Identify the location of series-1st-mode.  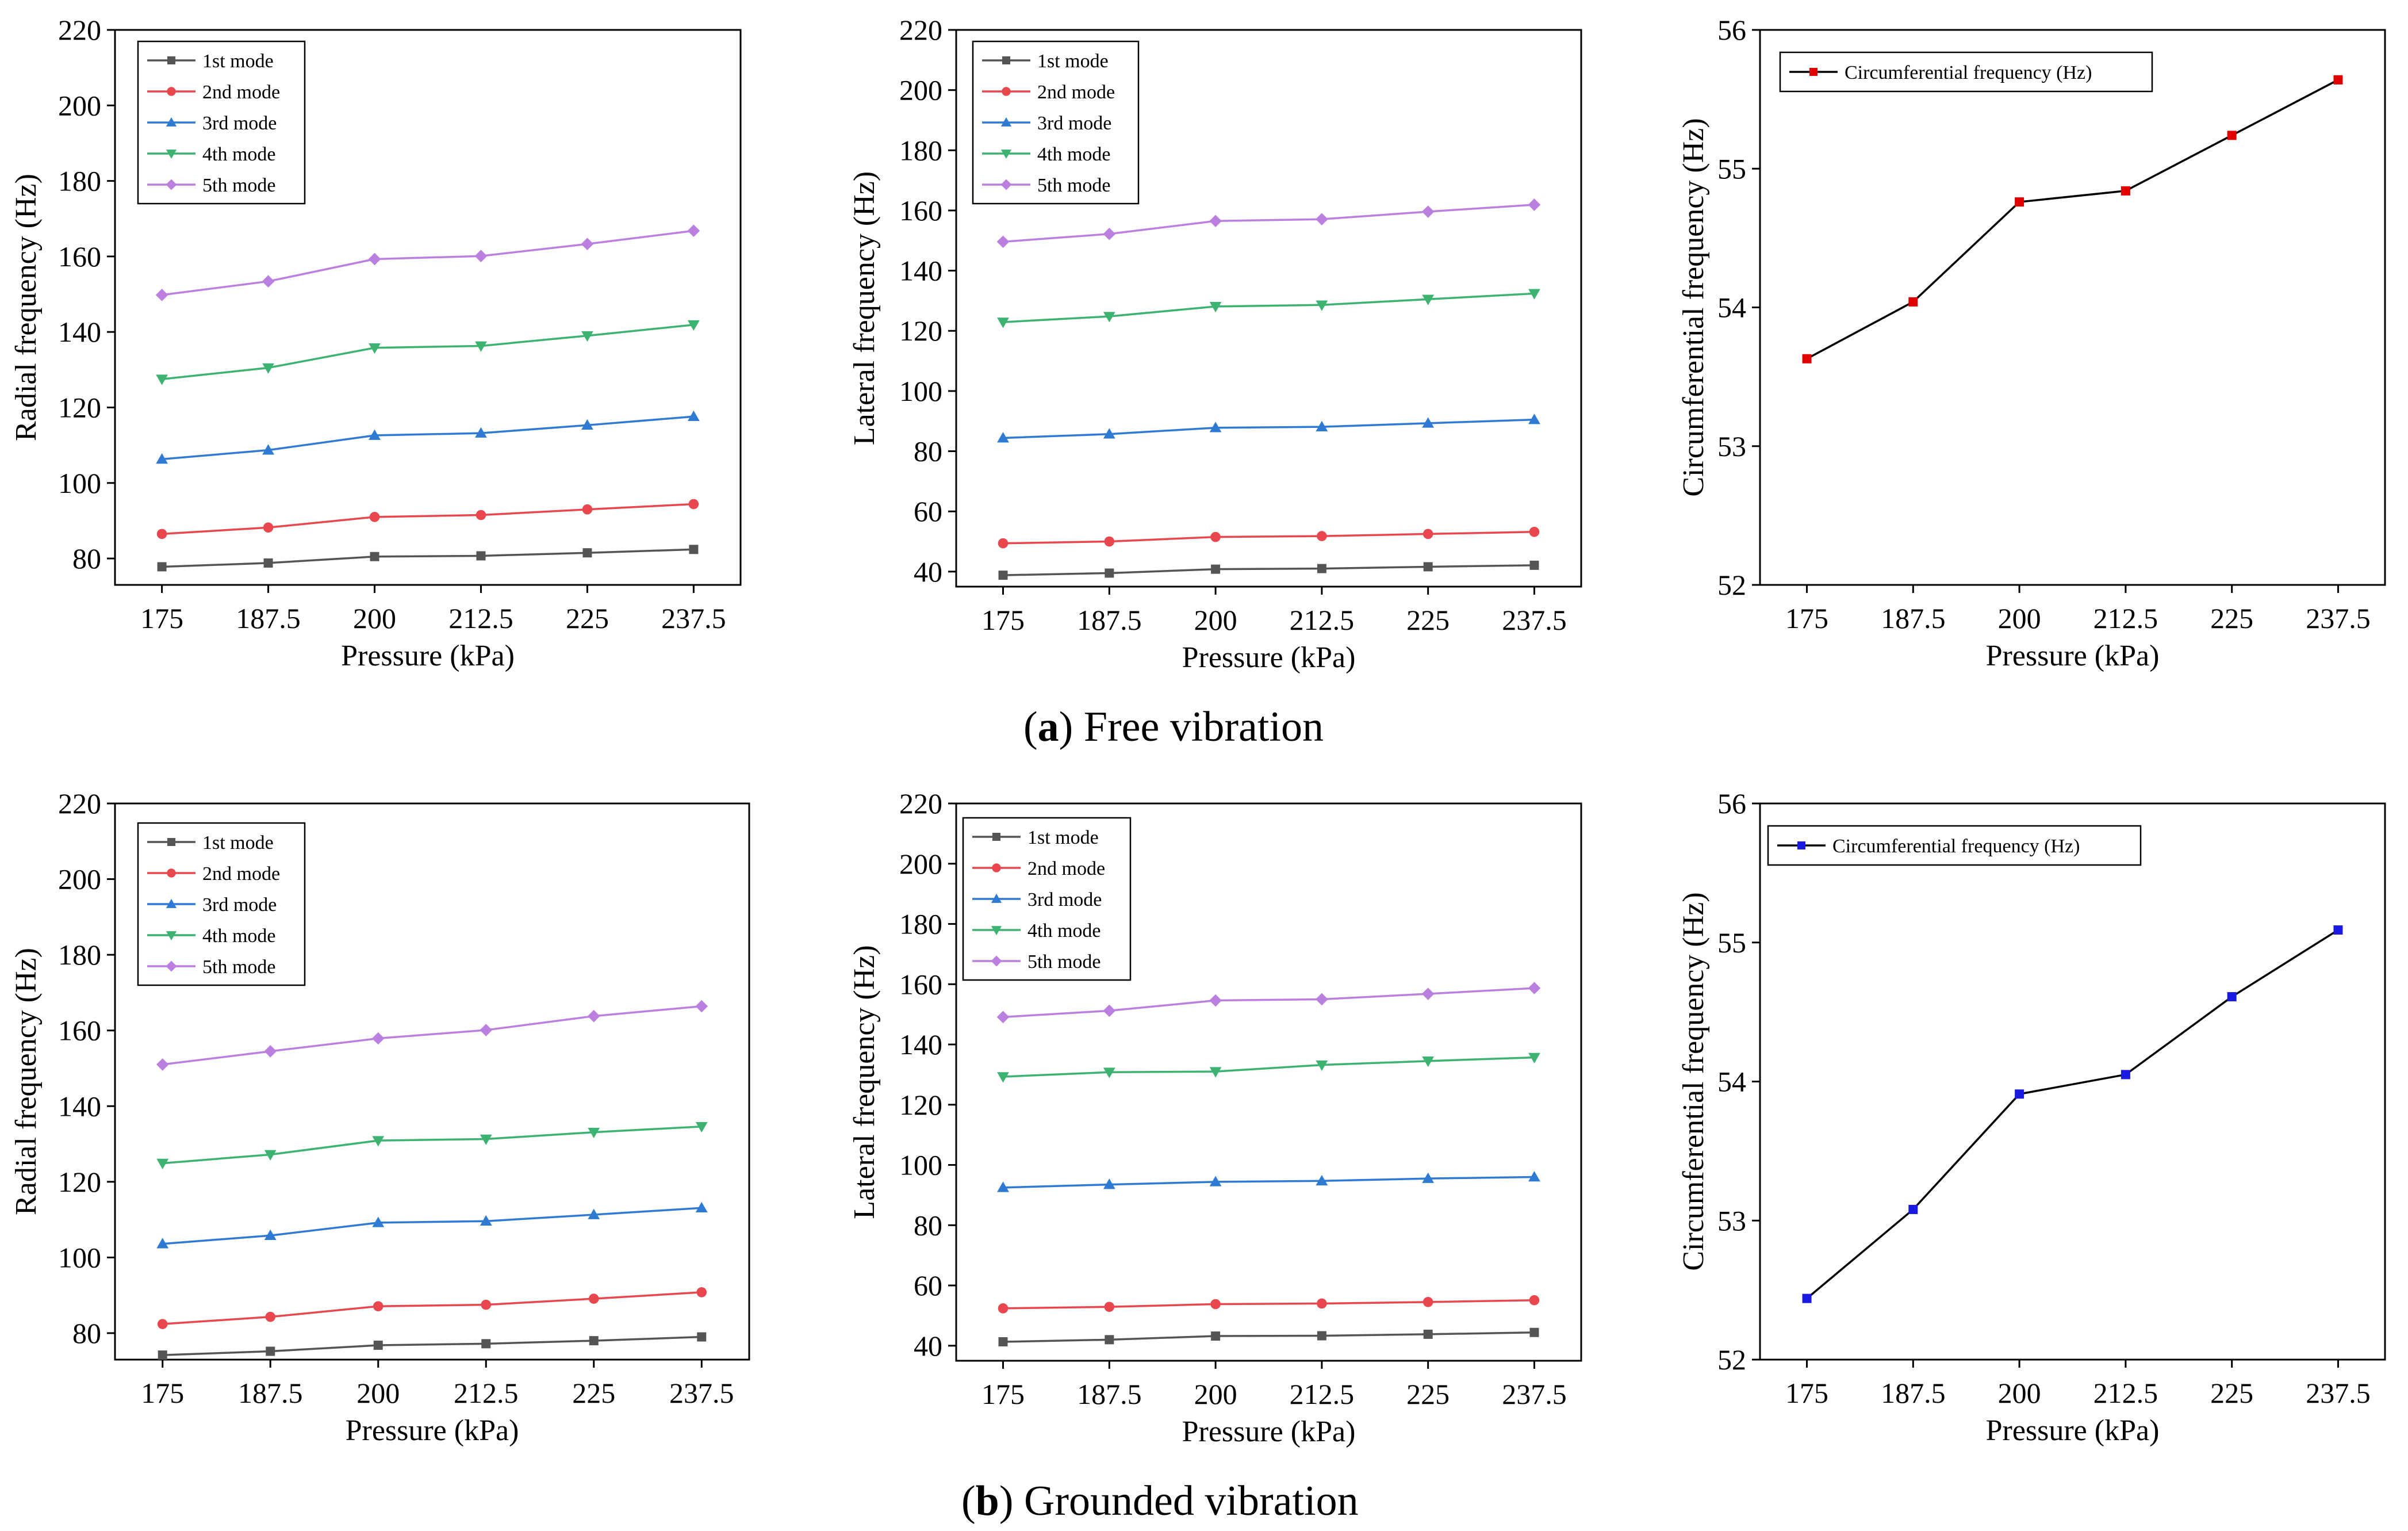
(433, 1346).